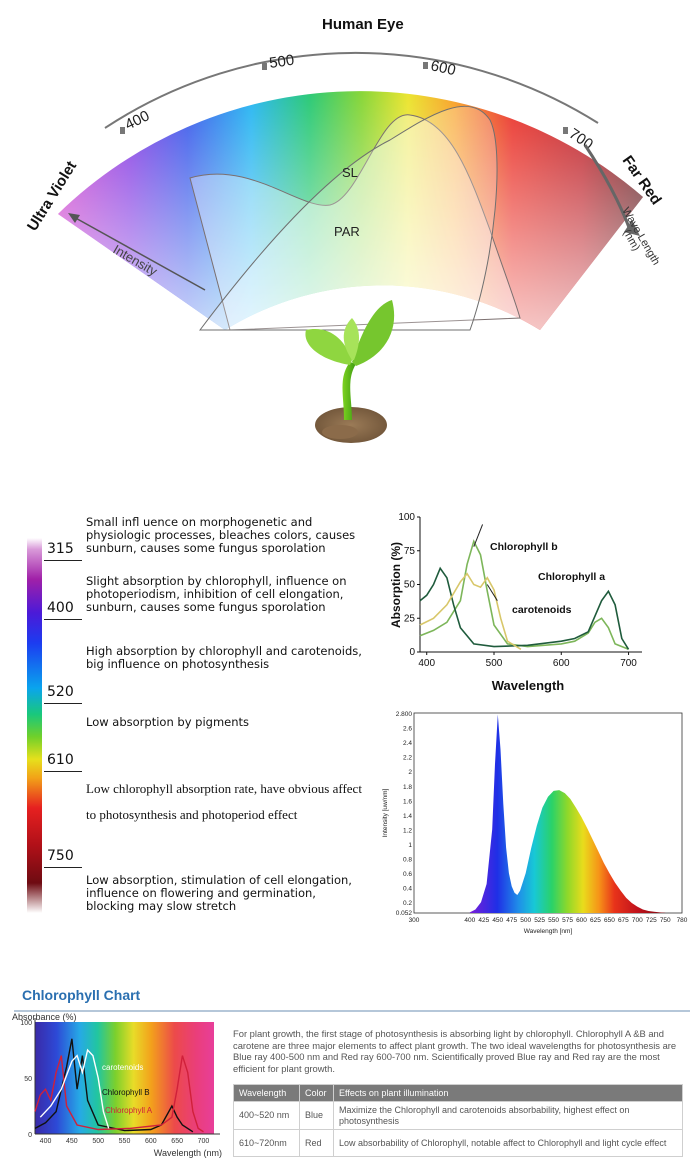 The height and width of the screenshot is (1167, 700). I want to click on x-axis-title: Wavelength, so click(528, 685).